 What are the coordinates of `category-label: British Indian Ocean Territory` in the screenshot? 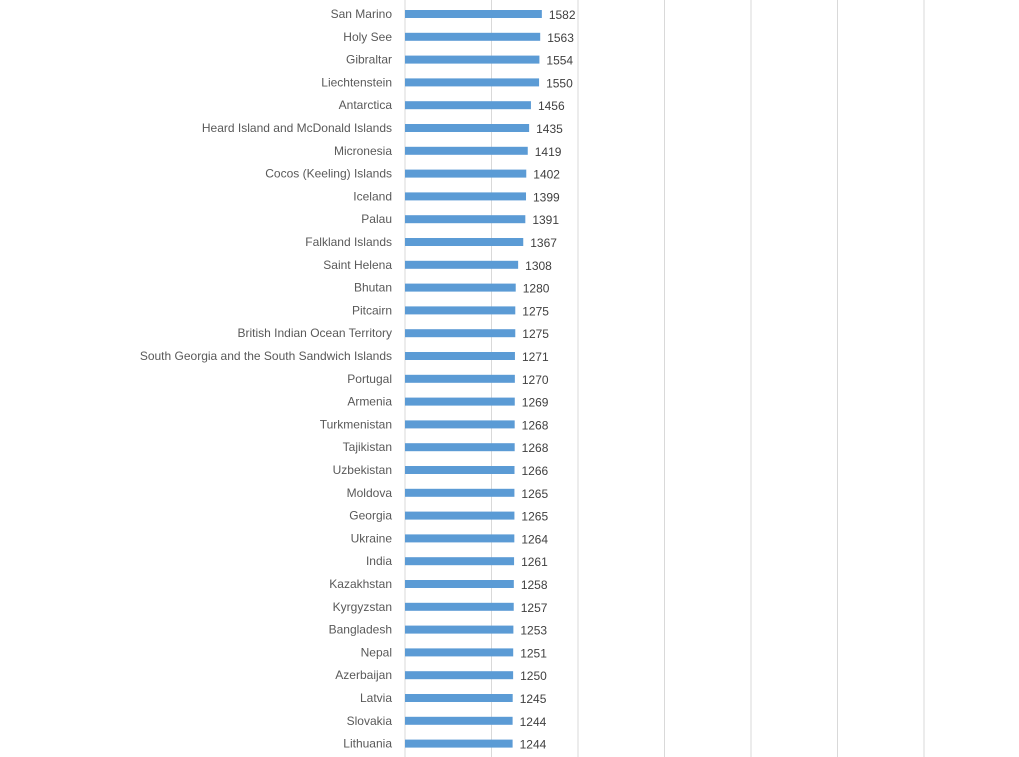 It's located at (314, 333).